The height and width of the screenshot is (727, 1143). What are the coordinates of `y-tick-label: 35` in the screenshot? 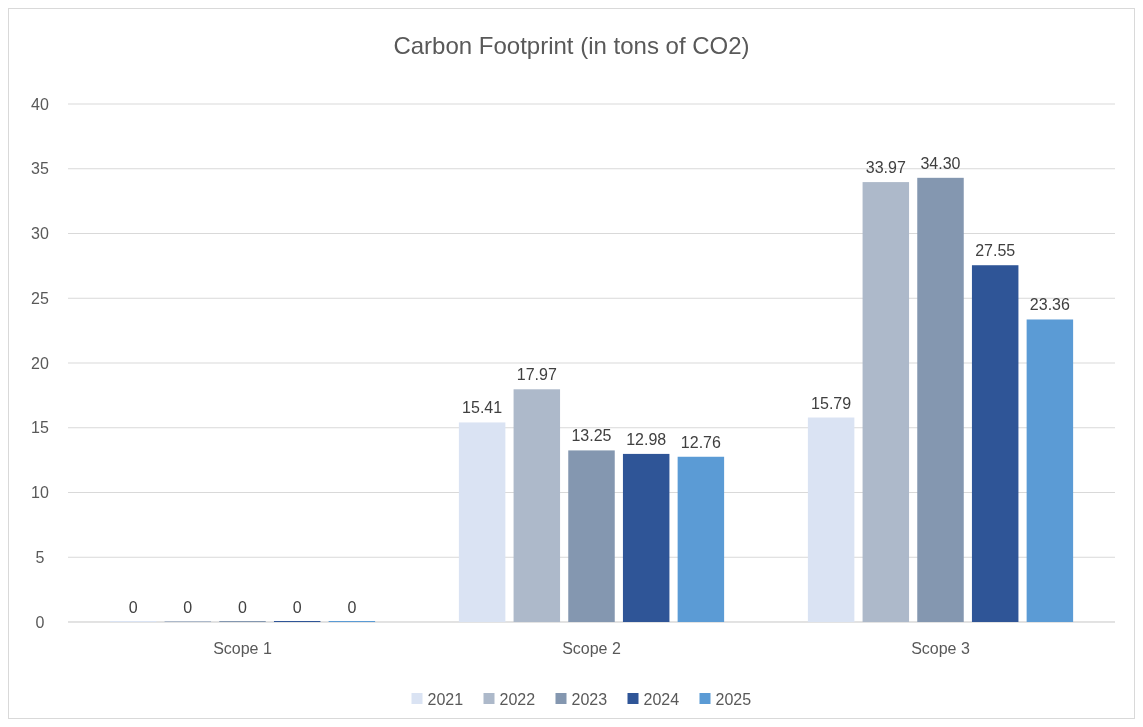 It's located at (40, 169).